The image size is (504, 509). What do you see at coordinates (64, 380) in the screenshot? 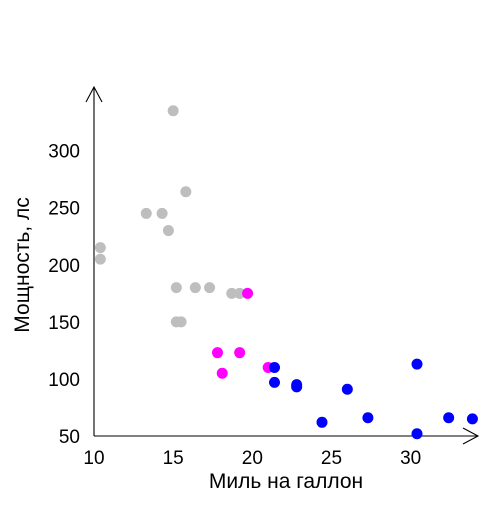
I see `y-tick-label: 100` at bounding box center [64, 380].